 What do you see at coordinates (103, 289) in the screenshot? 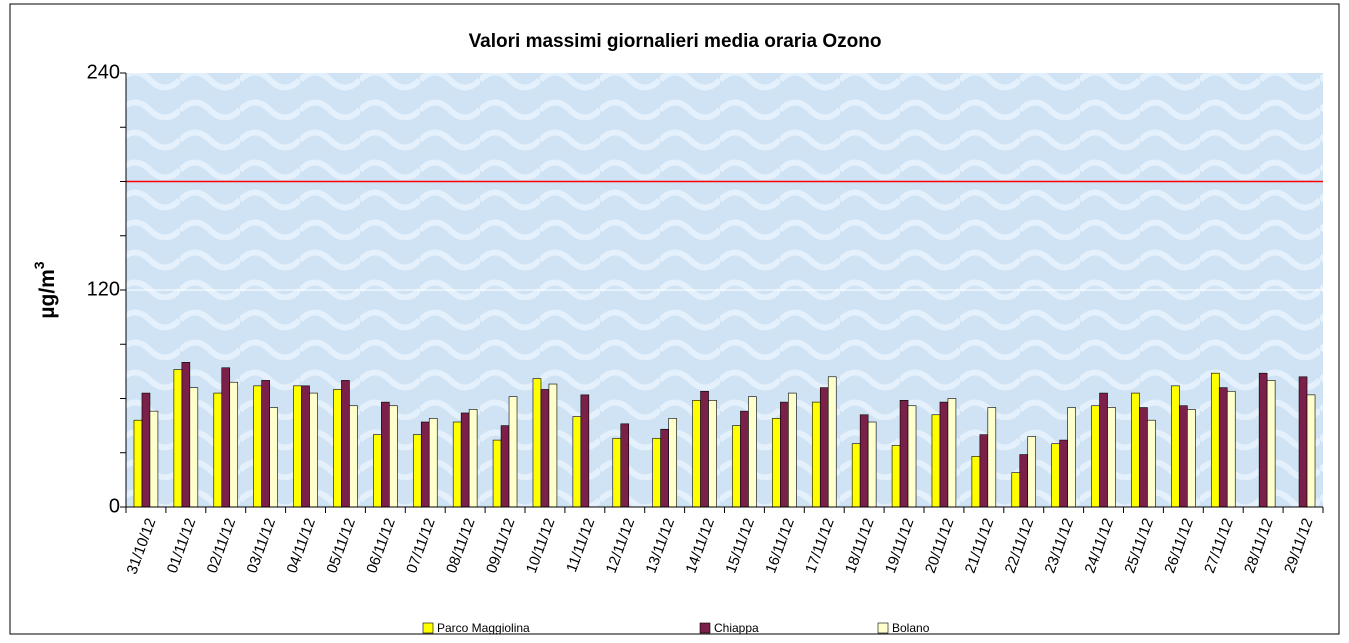
I see `y-tick-label: 120` at bounding box center [103, 289].